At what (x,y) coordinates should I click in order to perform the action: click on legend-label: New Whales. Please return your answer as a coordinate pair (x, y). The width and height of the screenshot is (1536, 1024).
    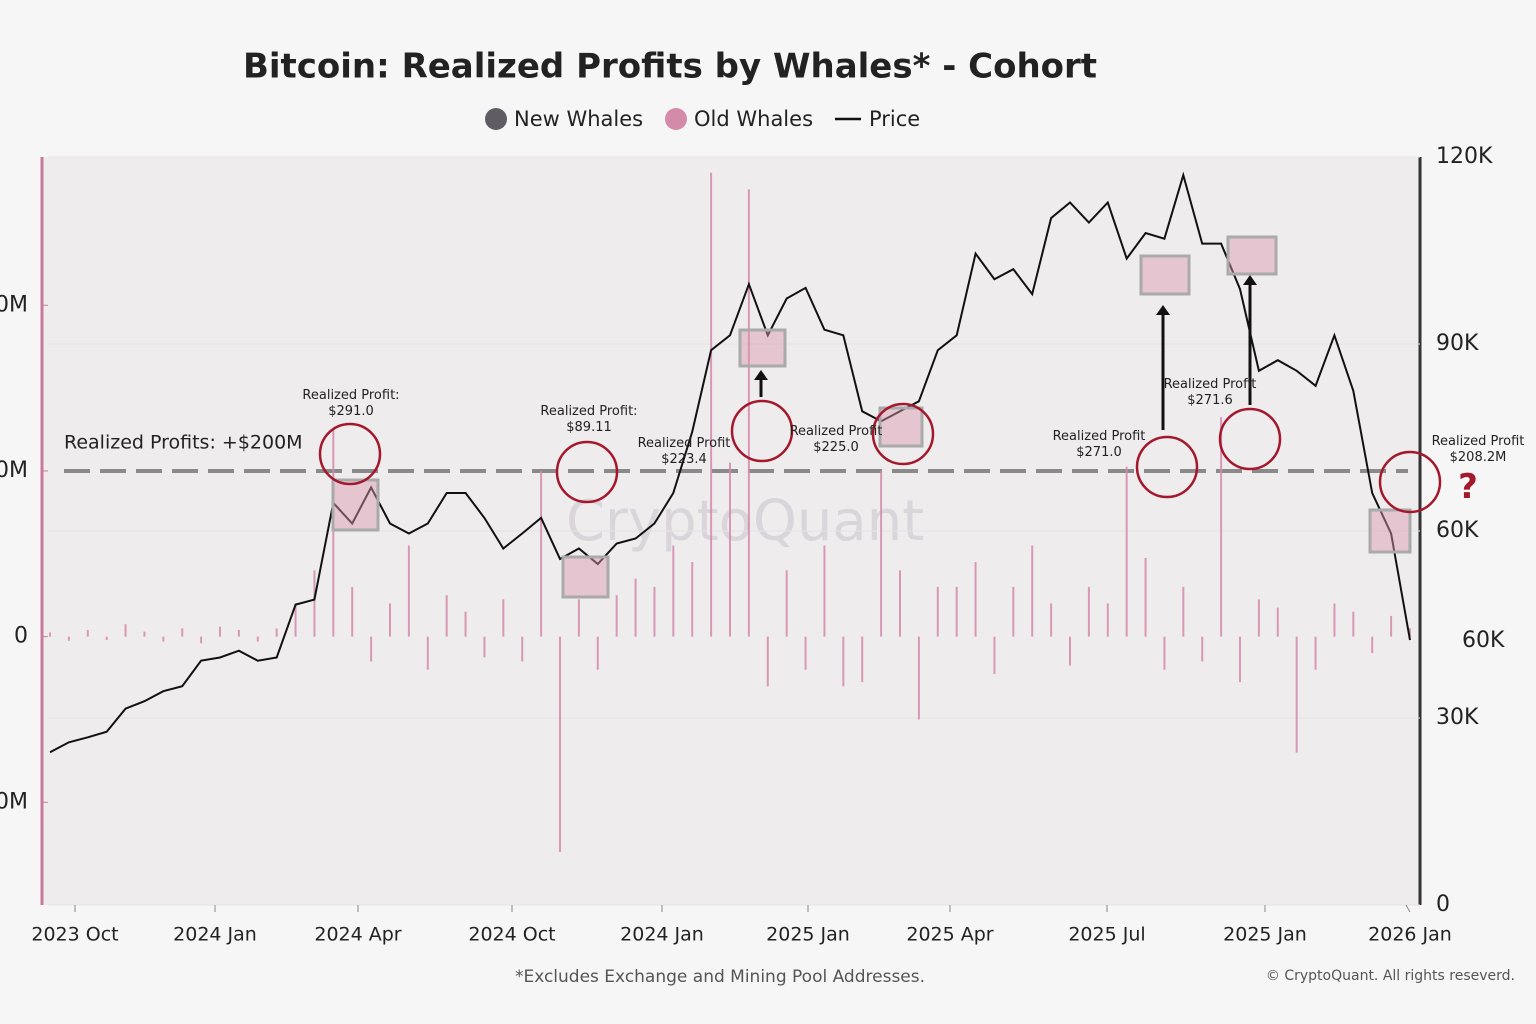
    Looking at the image, I should click on (578, 119).